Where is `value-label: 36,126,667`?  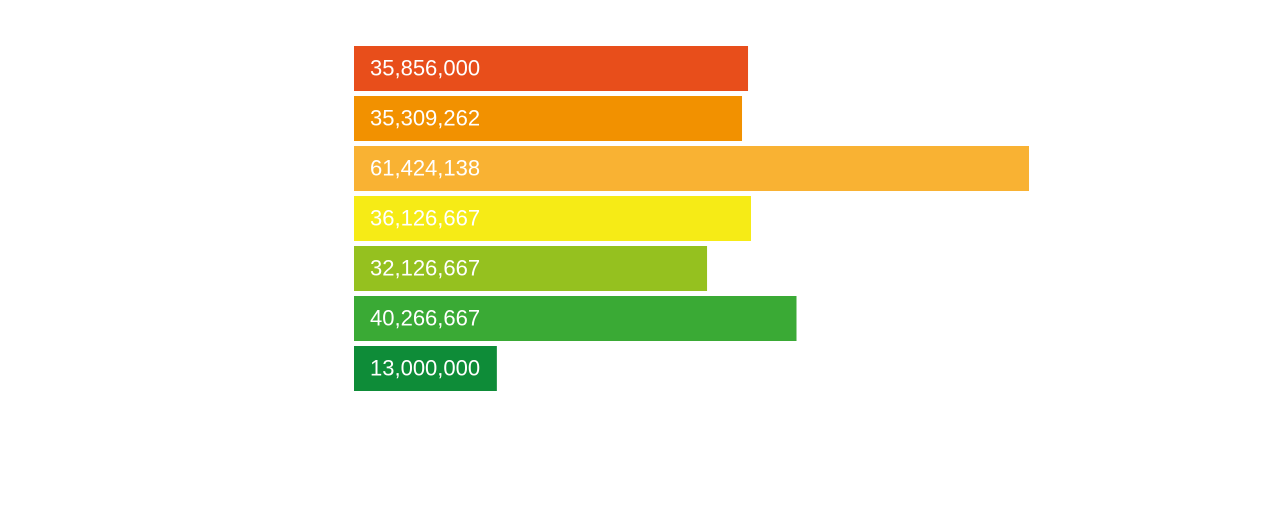 value-label: 36,126,667 is located at coordinates (425, 217).